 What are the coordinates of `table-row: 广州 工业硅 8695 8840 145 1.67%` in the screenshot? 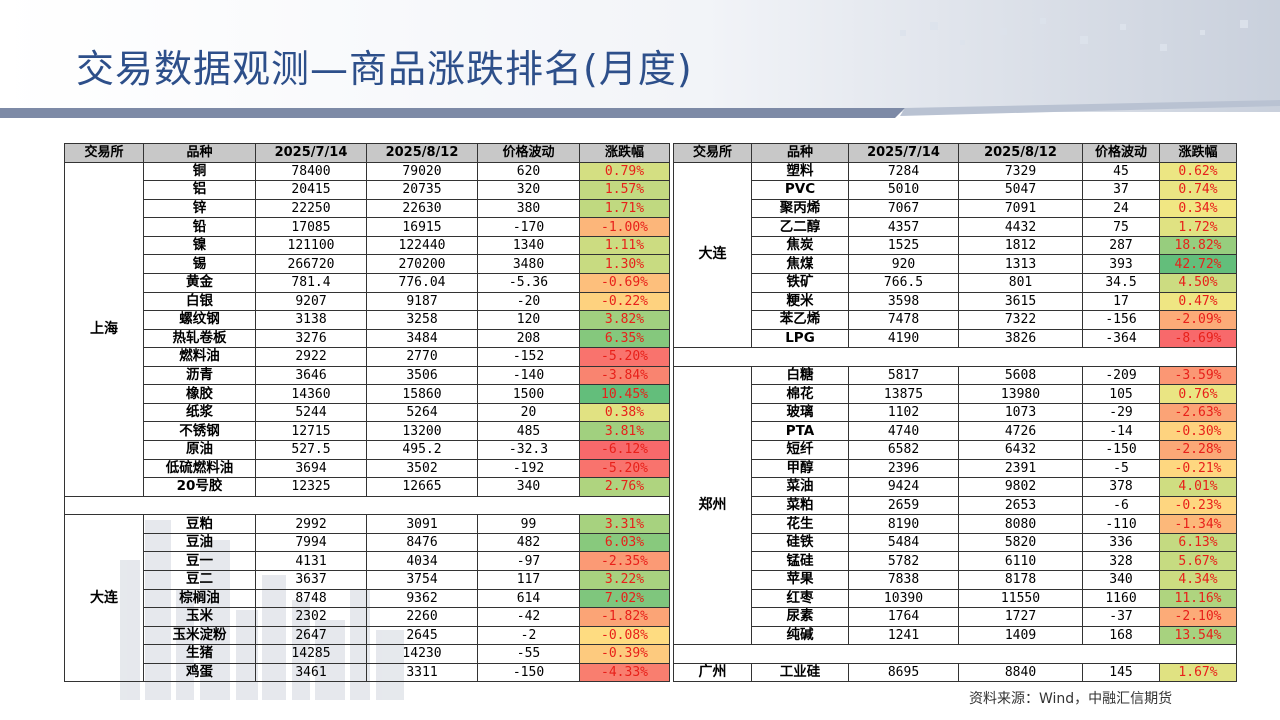 It's located at (955, 672).